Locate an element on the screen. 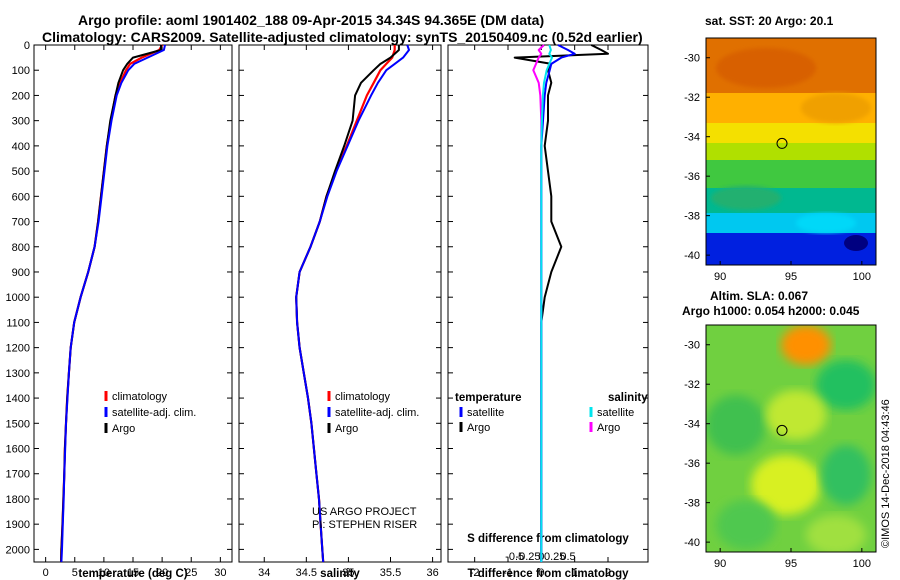 The width and height of the screenshot is (900, 580). y-tick-label: 700 is located at coordinates (21, 223).